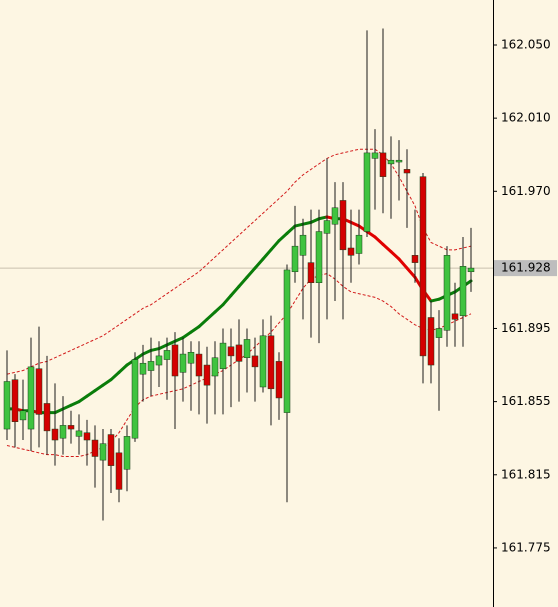 The width and height of the screenshot is (558, 607). I want to click on y-tick-label: 161.815, so click(526, 474).